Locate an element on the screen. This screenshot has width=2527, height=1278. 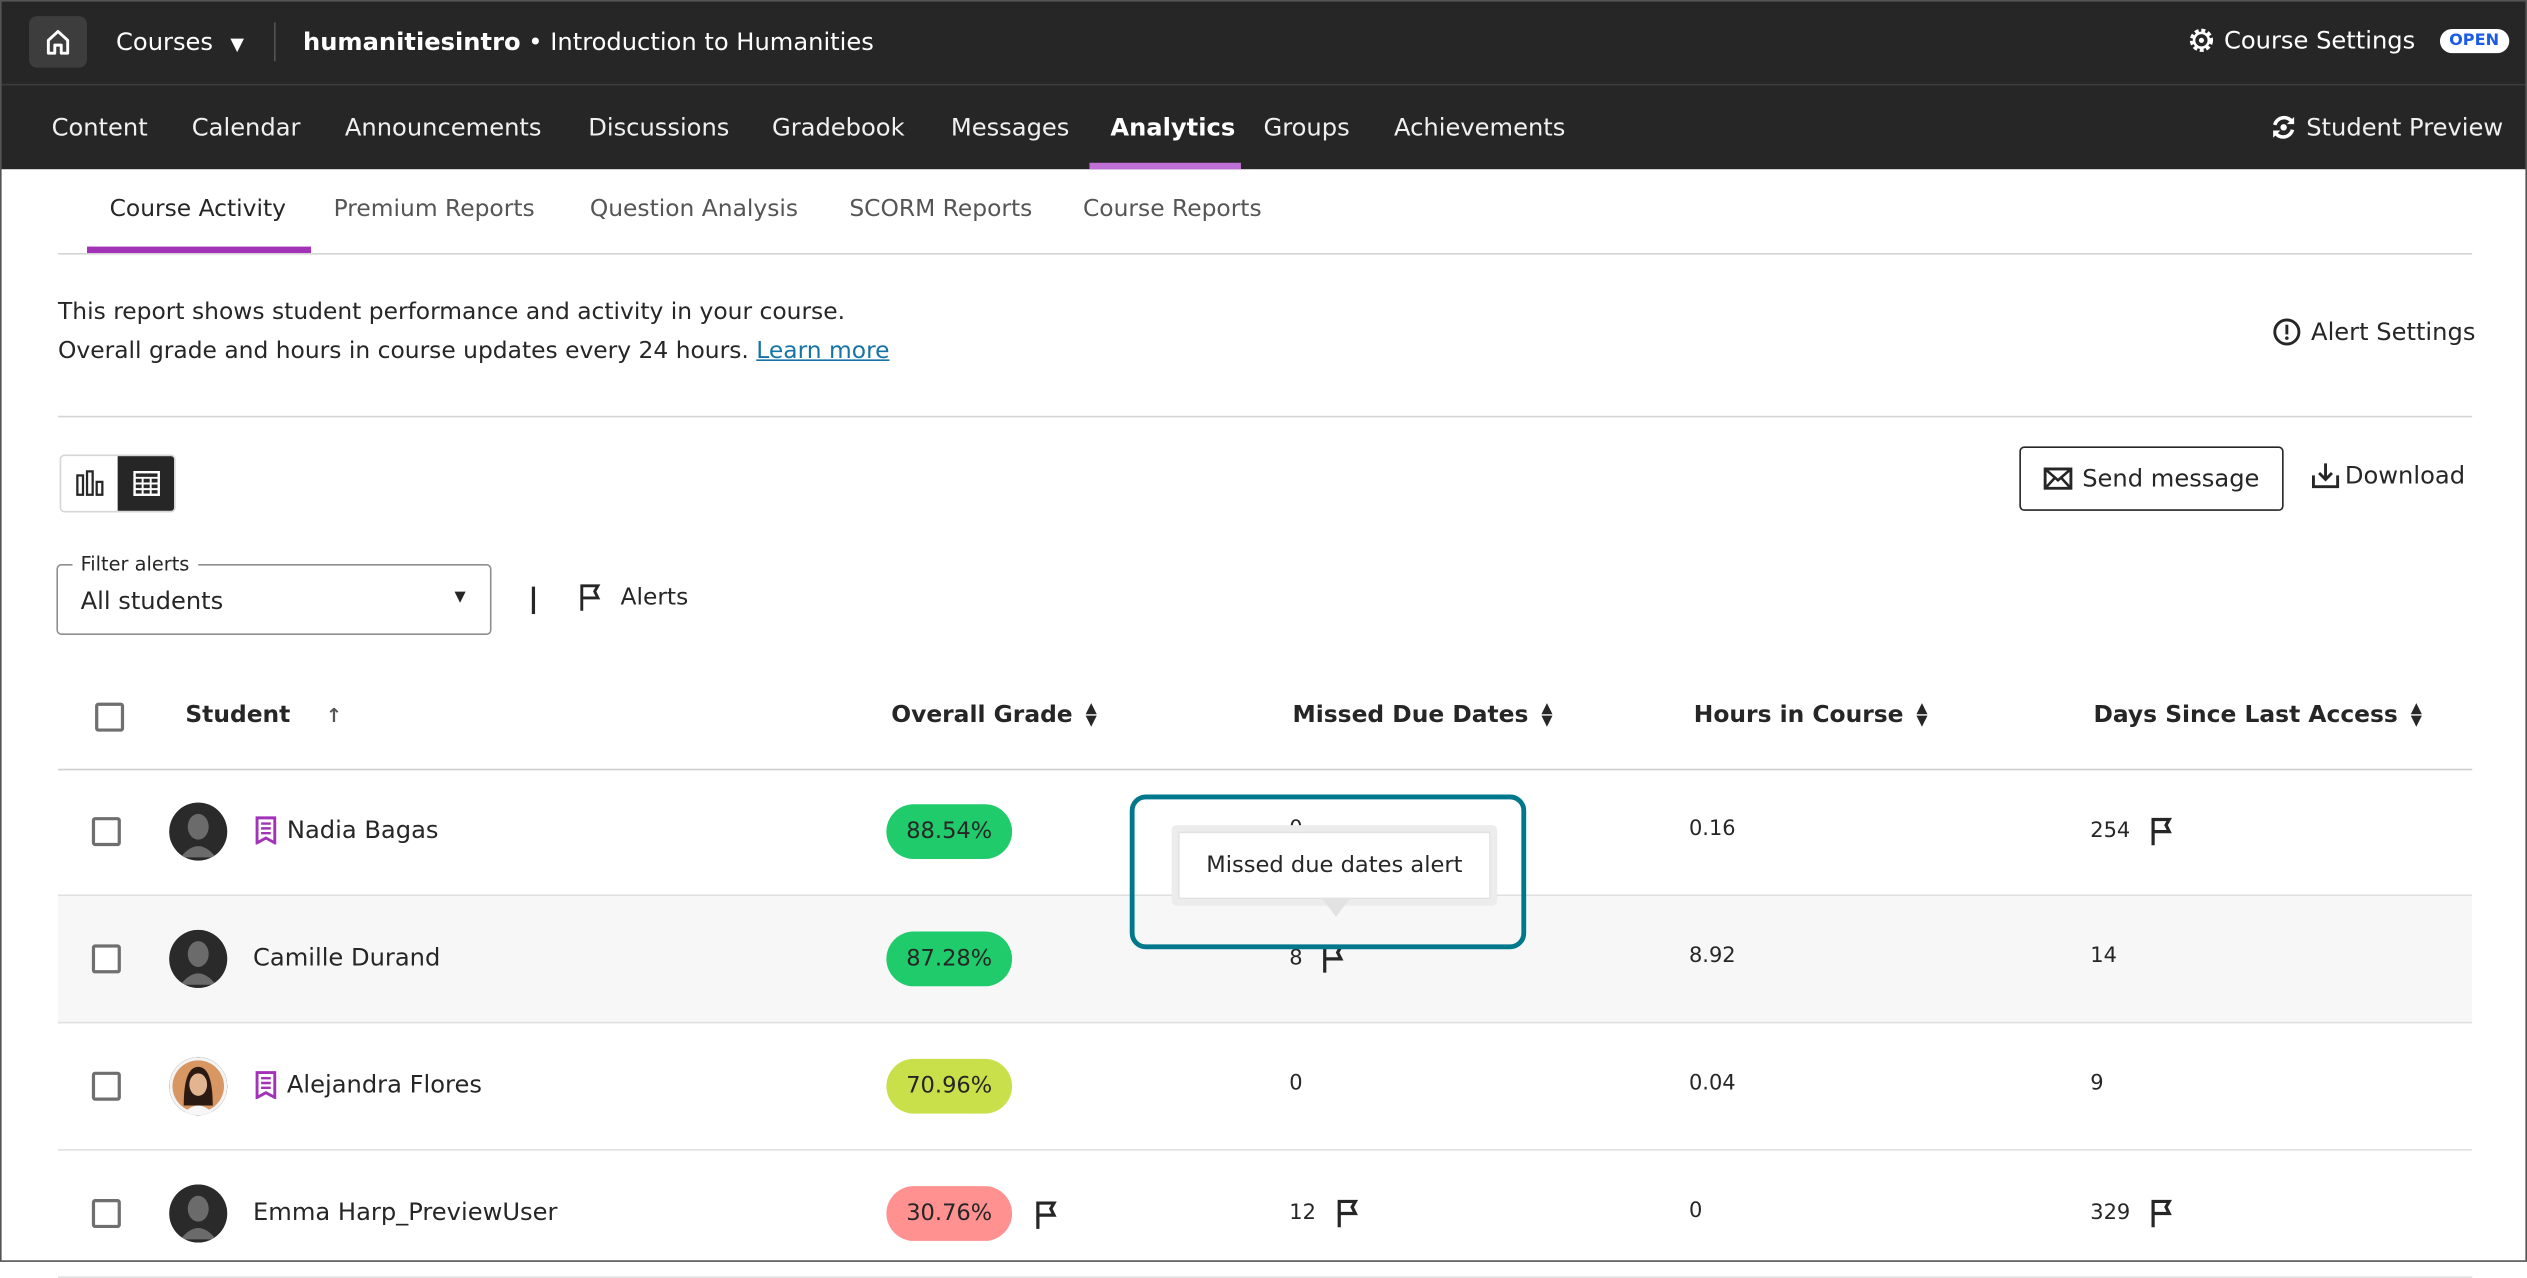
nav-content: Content is located at coordinates (99, 127).